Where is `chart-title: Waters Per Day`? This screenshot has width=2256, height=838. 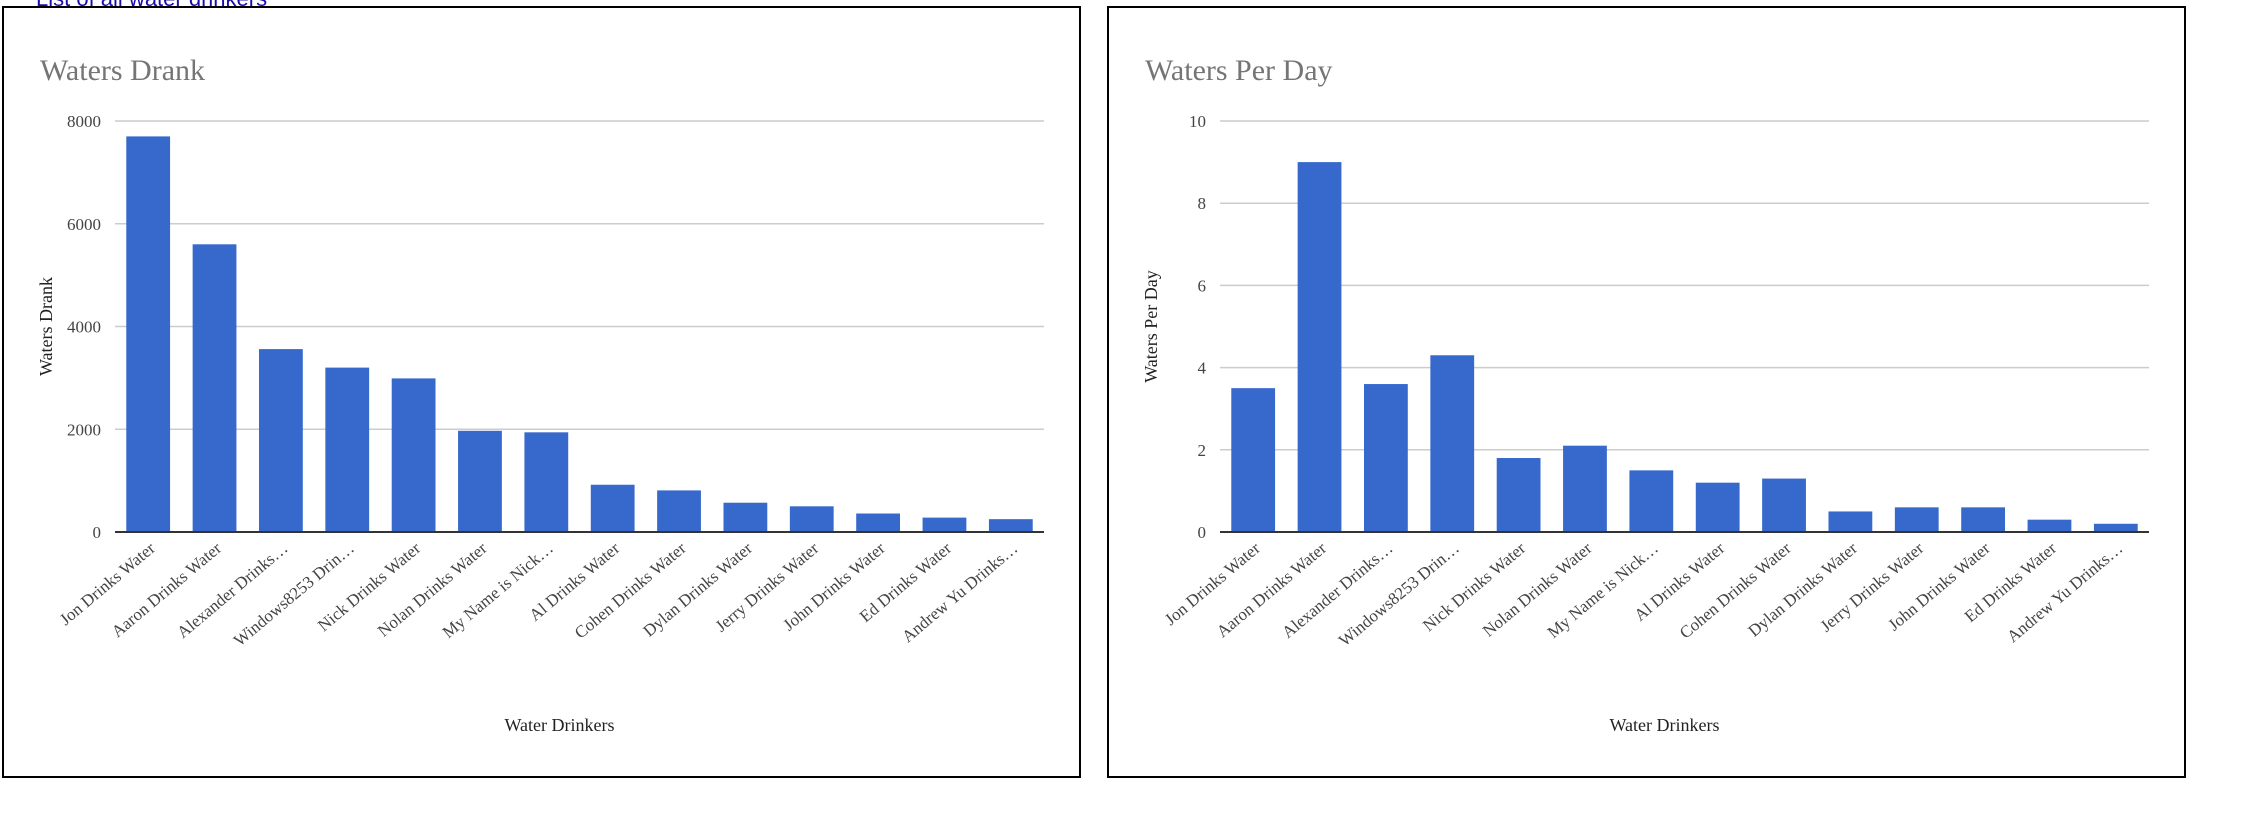
chart-title: Waters Per Day is located at coordinates (1239, 70).